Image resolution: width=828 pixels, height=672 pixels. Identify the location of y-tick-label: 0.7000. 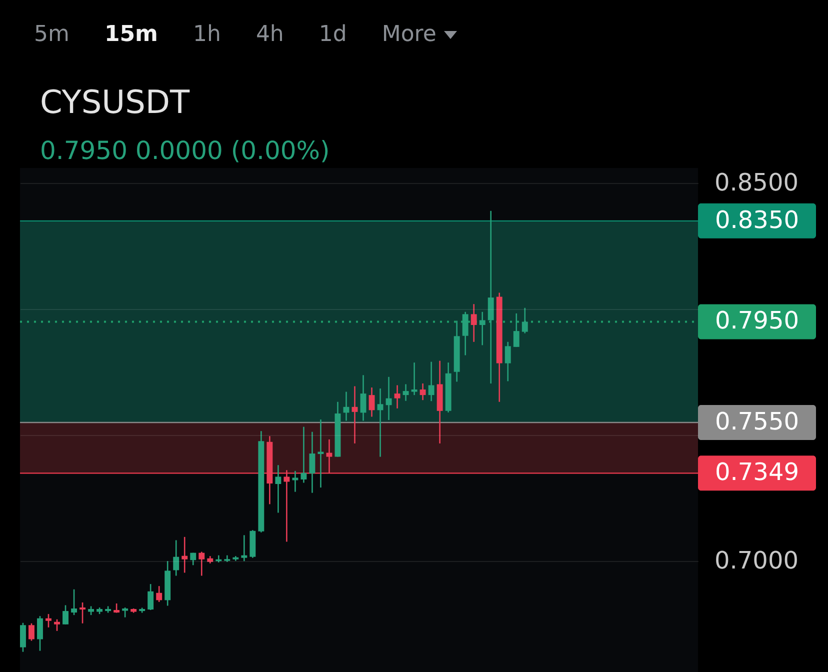
(756, 560).